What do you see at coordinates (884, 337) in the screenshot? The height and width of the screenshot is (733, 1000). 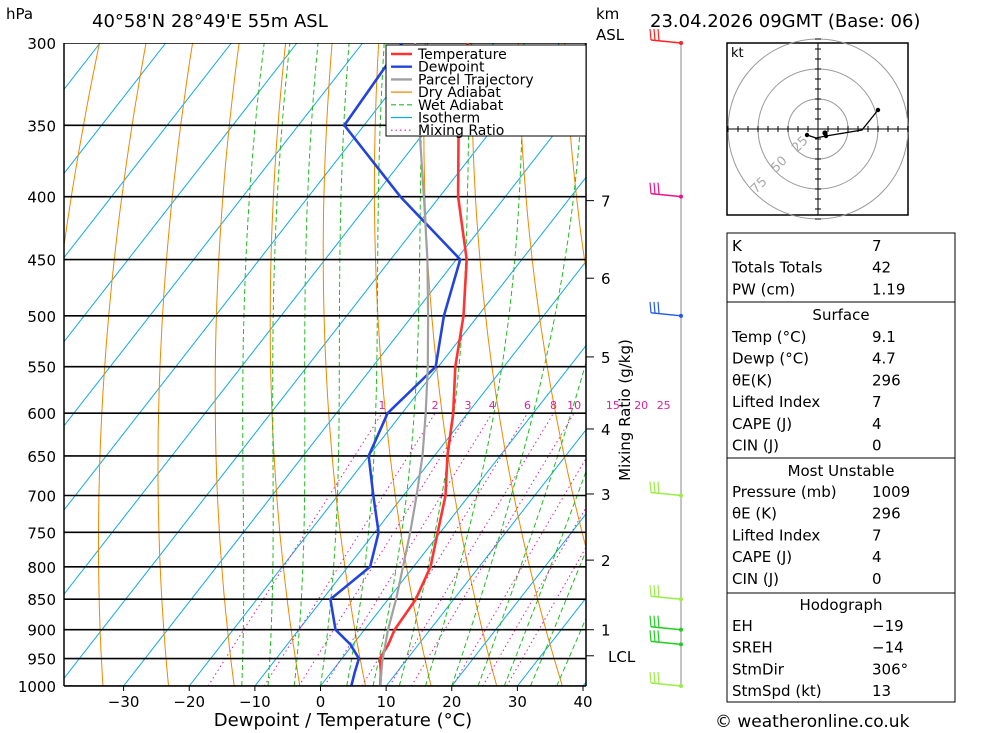 I see `index-value: 9.1` at bounding box center [884, 337].